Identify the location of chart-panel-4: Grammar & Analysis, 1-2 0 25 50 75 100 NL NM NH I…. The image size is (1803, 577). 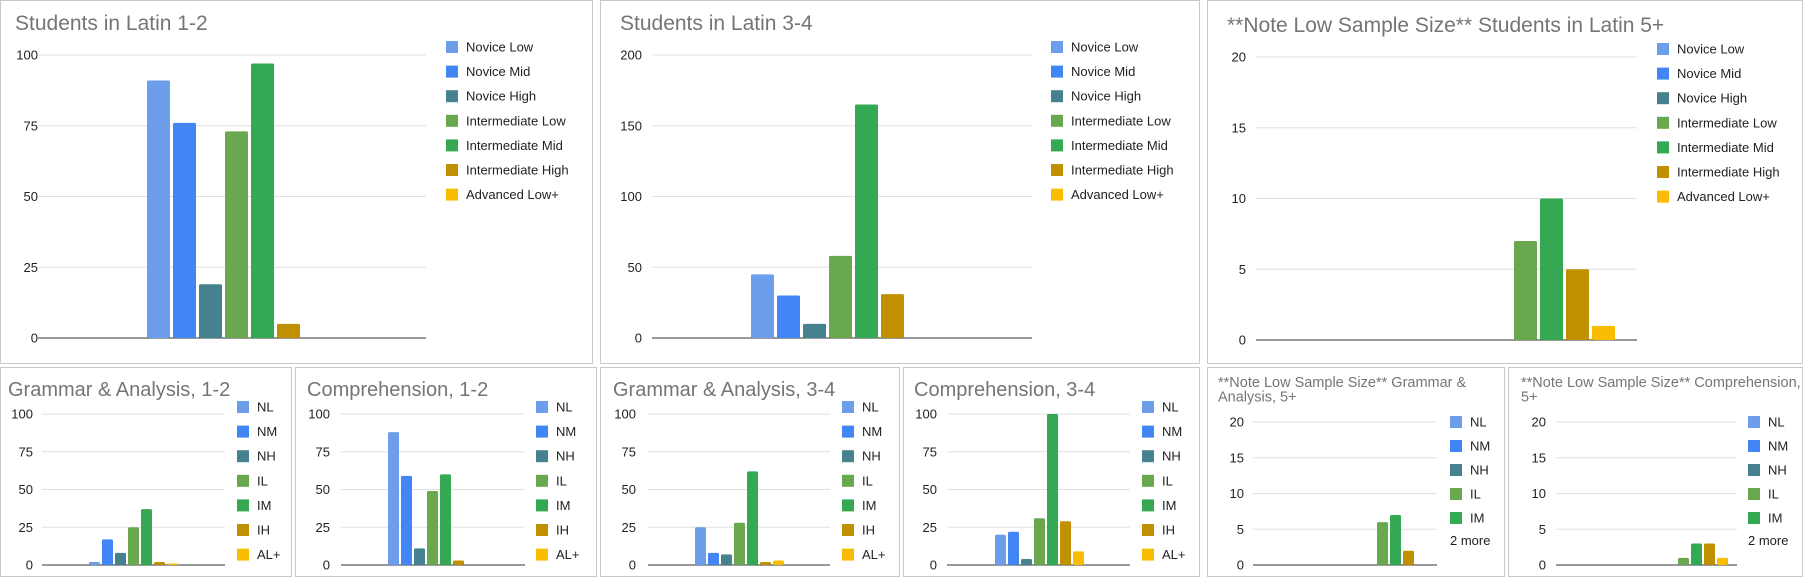
(146, 472).